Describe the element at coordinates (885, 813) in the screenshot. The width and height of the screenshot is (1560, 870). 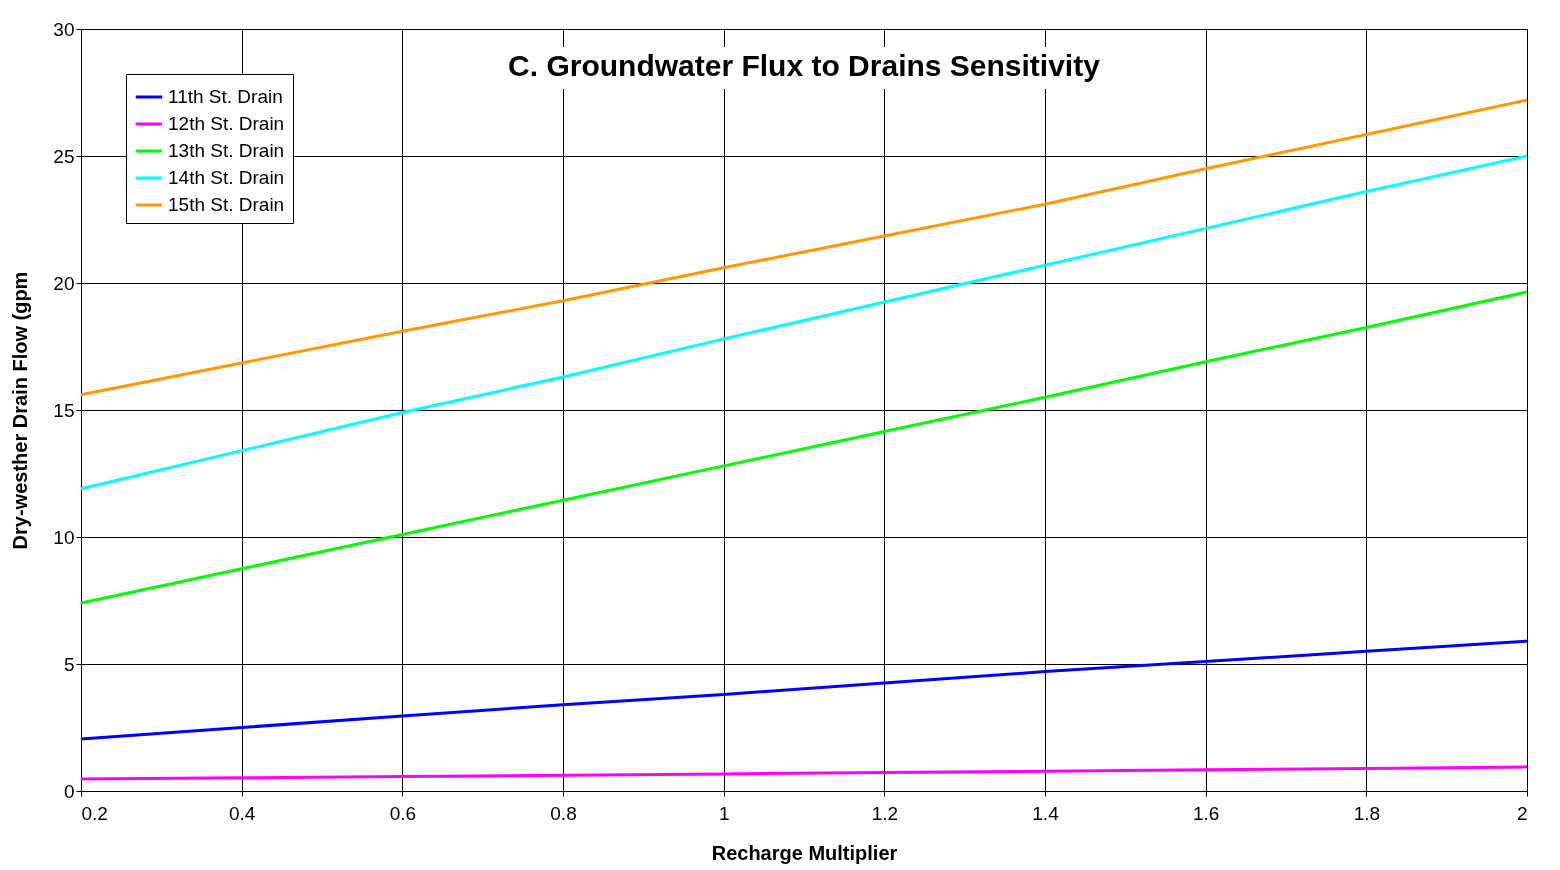
I see `x-tick-label: 1.2` at that location.